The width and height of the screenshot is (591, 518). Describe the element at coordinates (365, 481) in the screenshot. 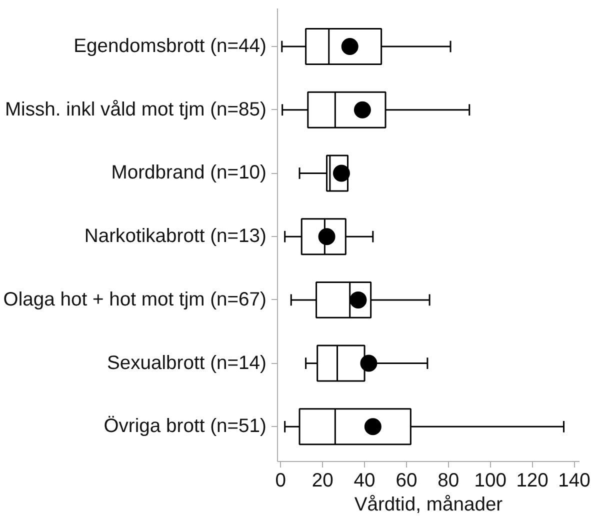

I see `x-tick-label: 40` at that location.